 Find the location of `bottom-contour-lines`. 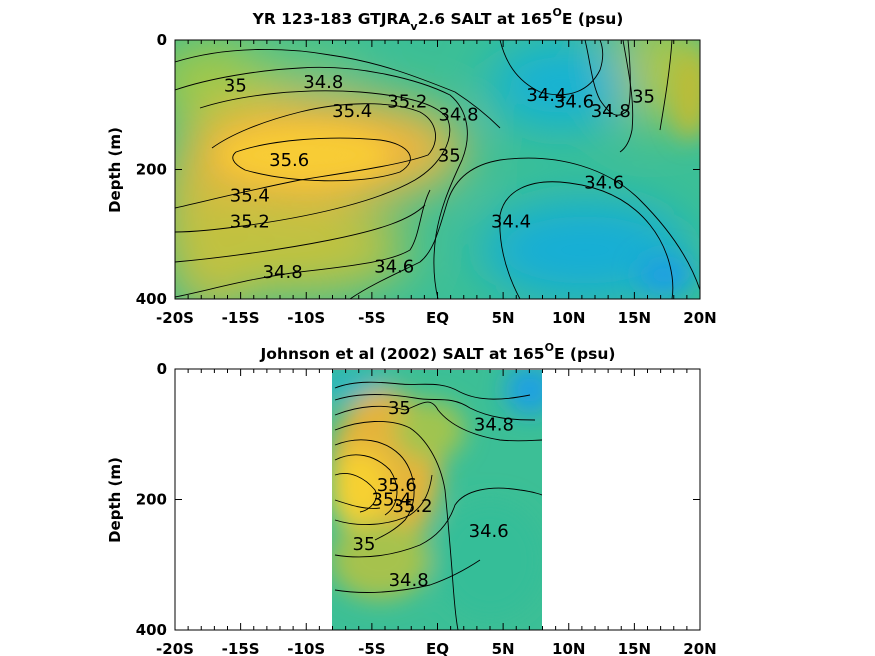

bottom-contour-lines is located at coordinates (438, 505).